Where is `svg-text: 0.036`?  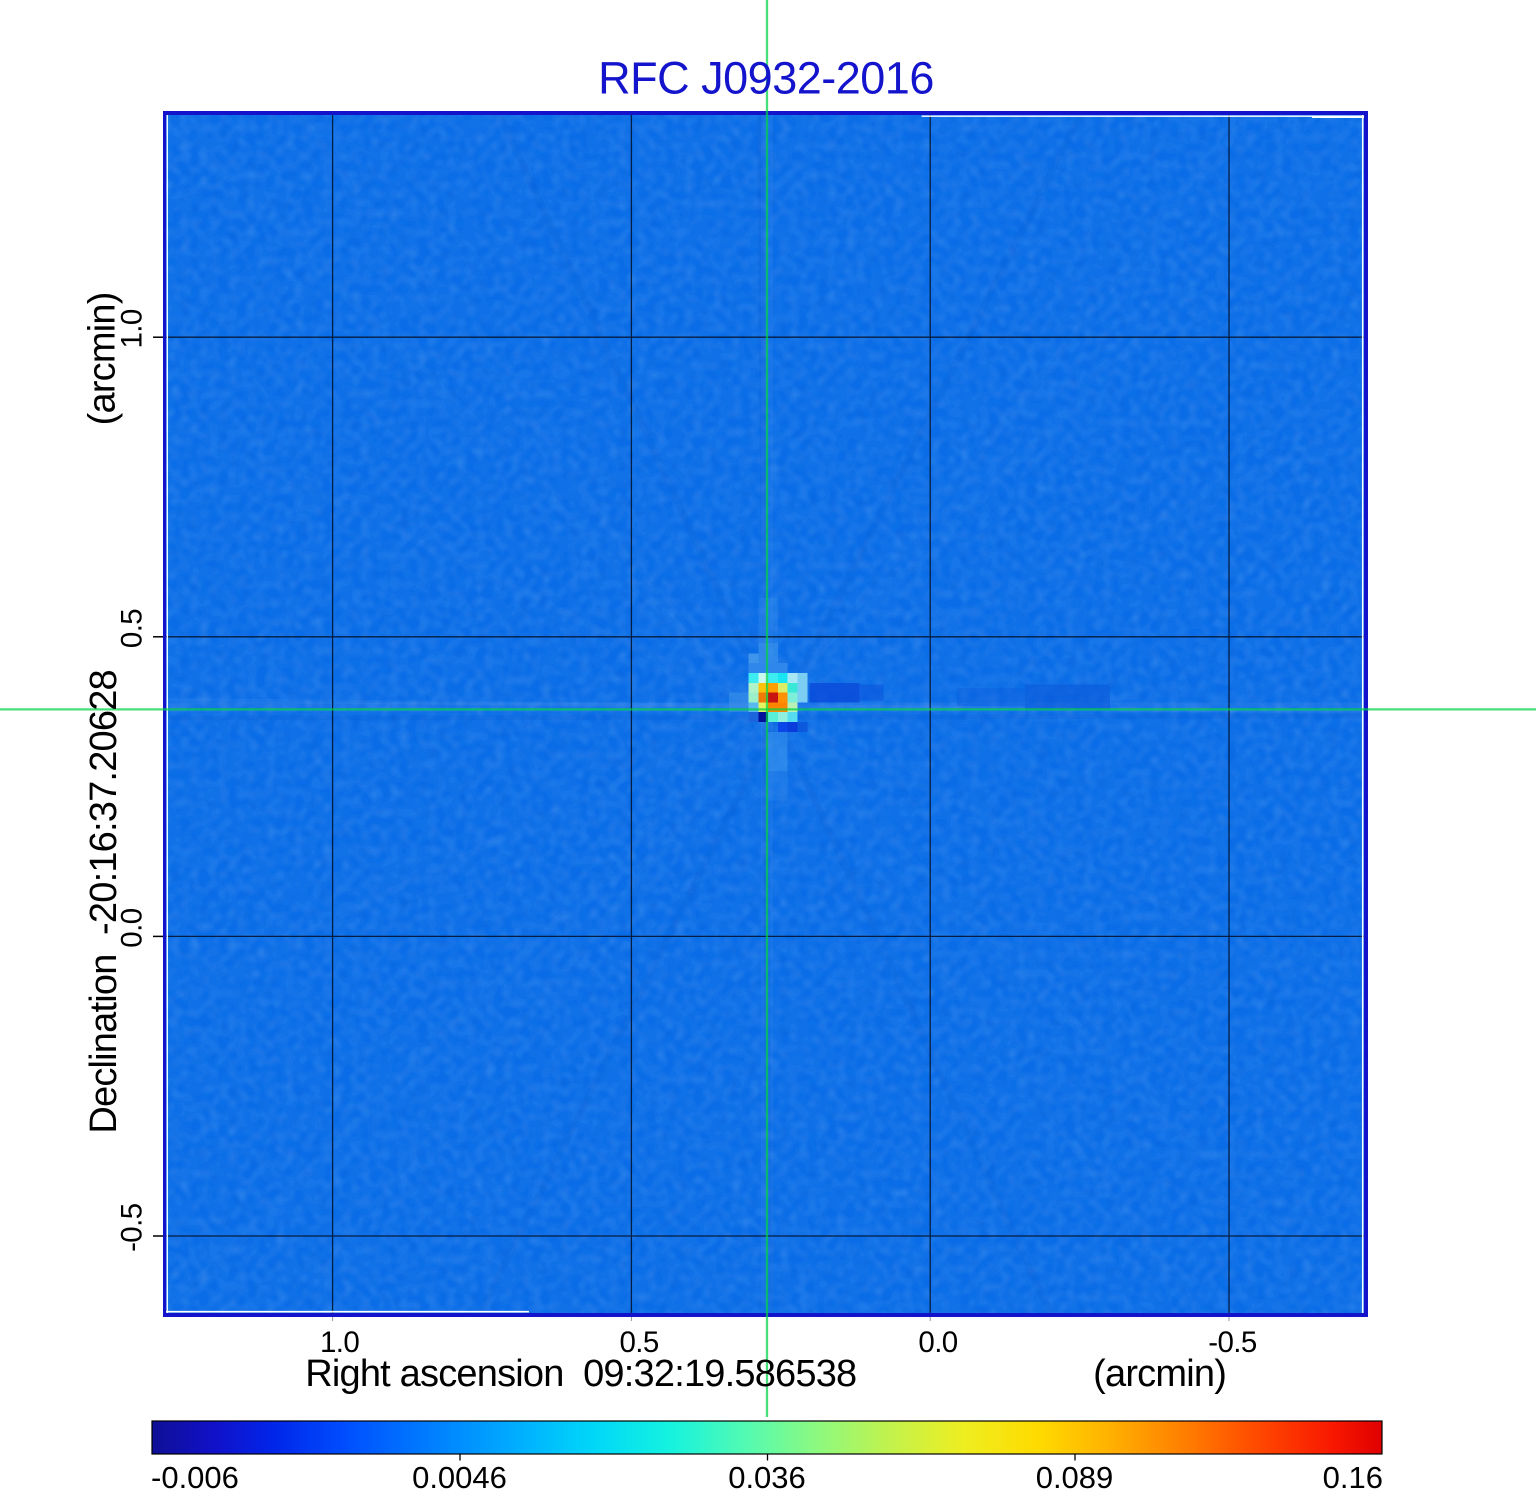 svg-text: 0.036 is located at coordinates (767, 1477).